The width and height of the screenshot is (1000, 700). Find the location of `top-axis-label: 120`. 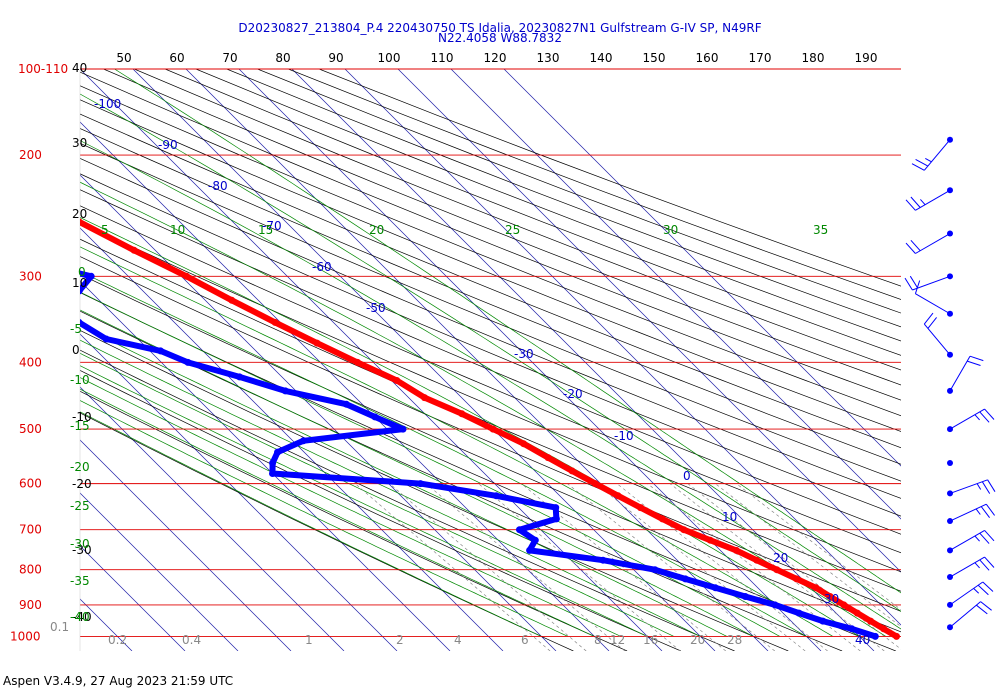

top-axis-label: 120 is located at coordinates (495, 58).